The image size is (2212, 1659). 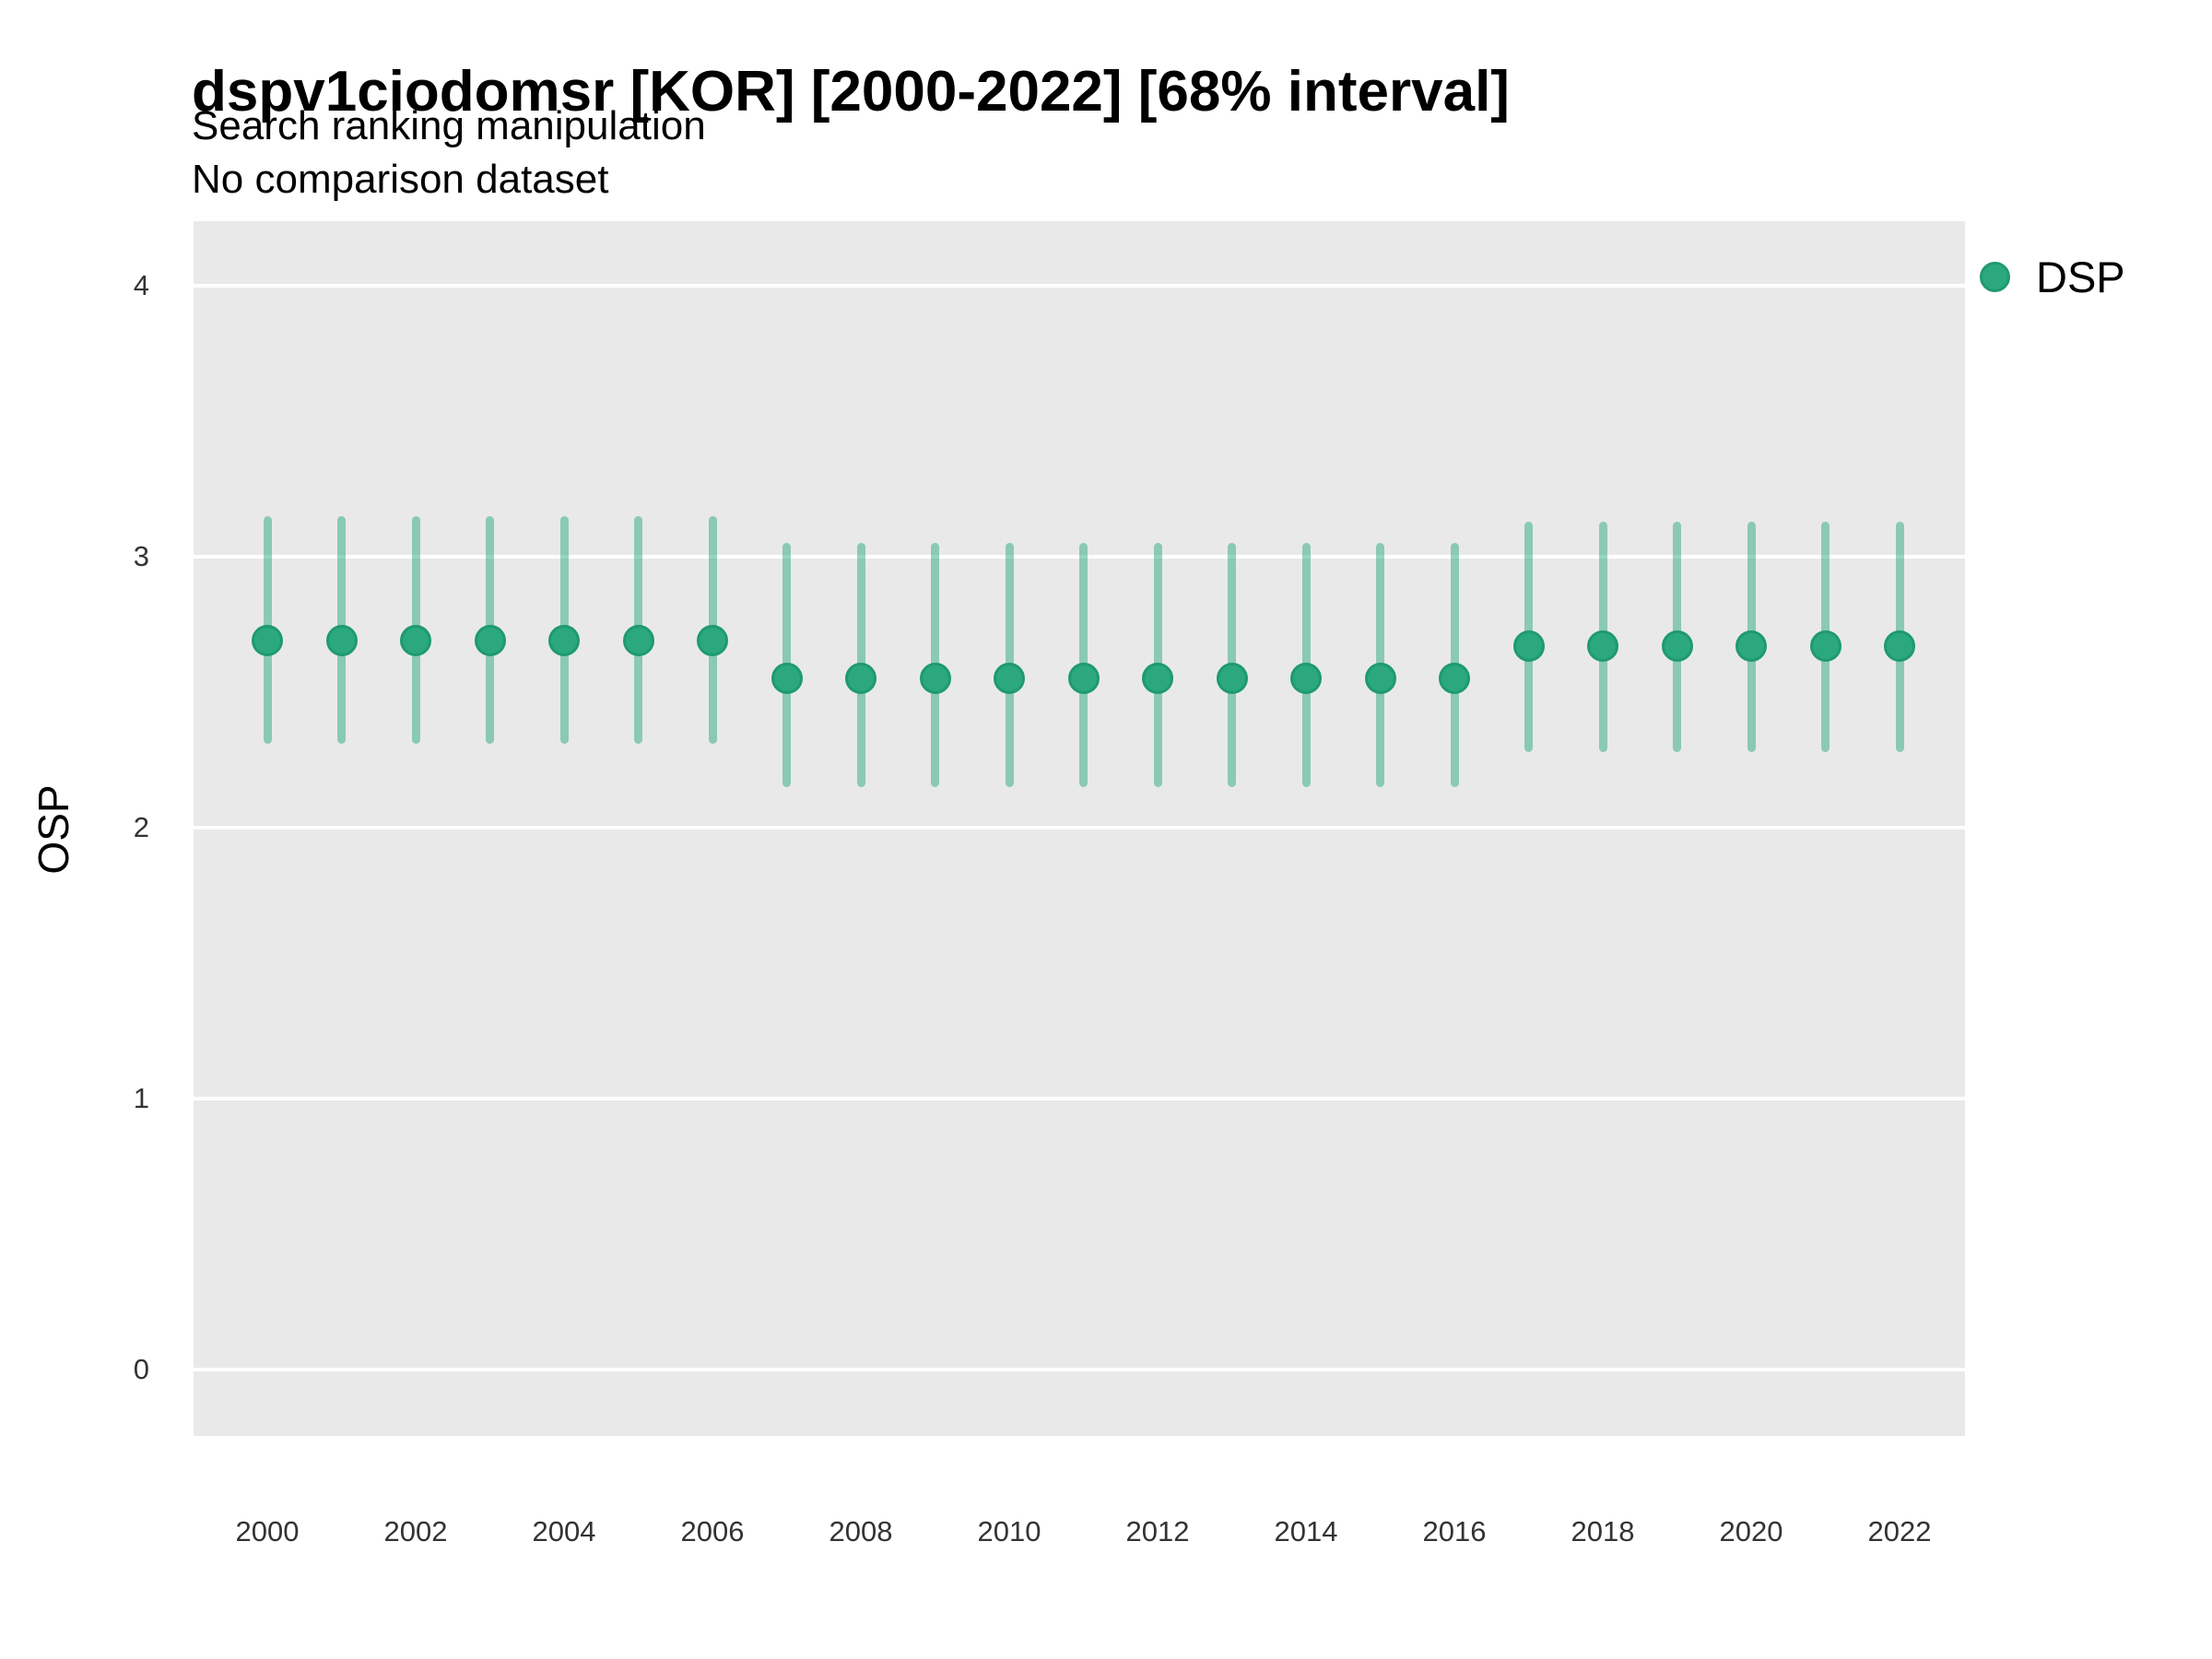 I want to click on point-marker-2019, so click(x=1677, y=646).